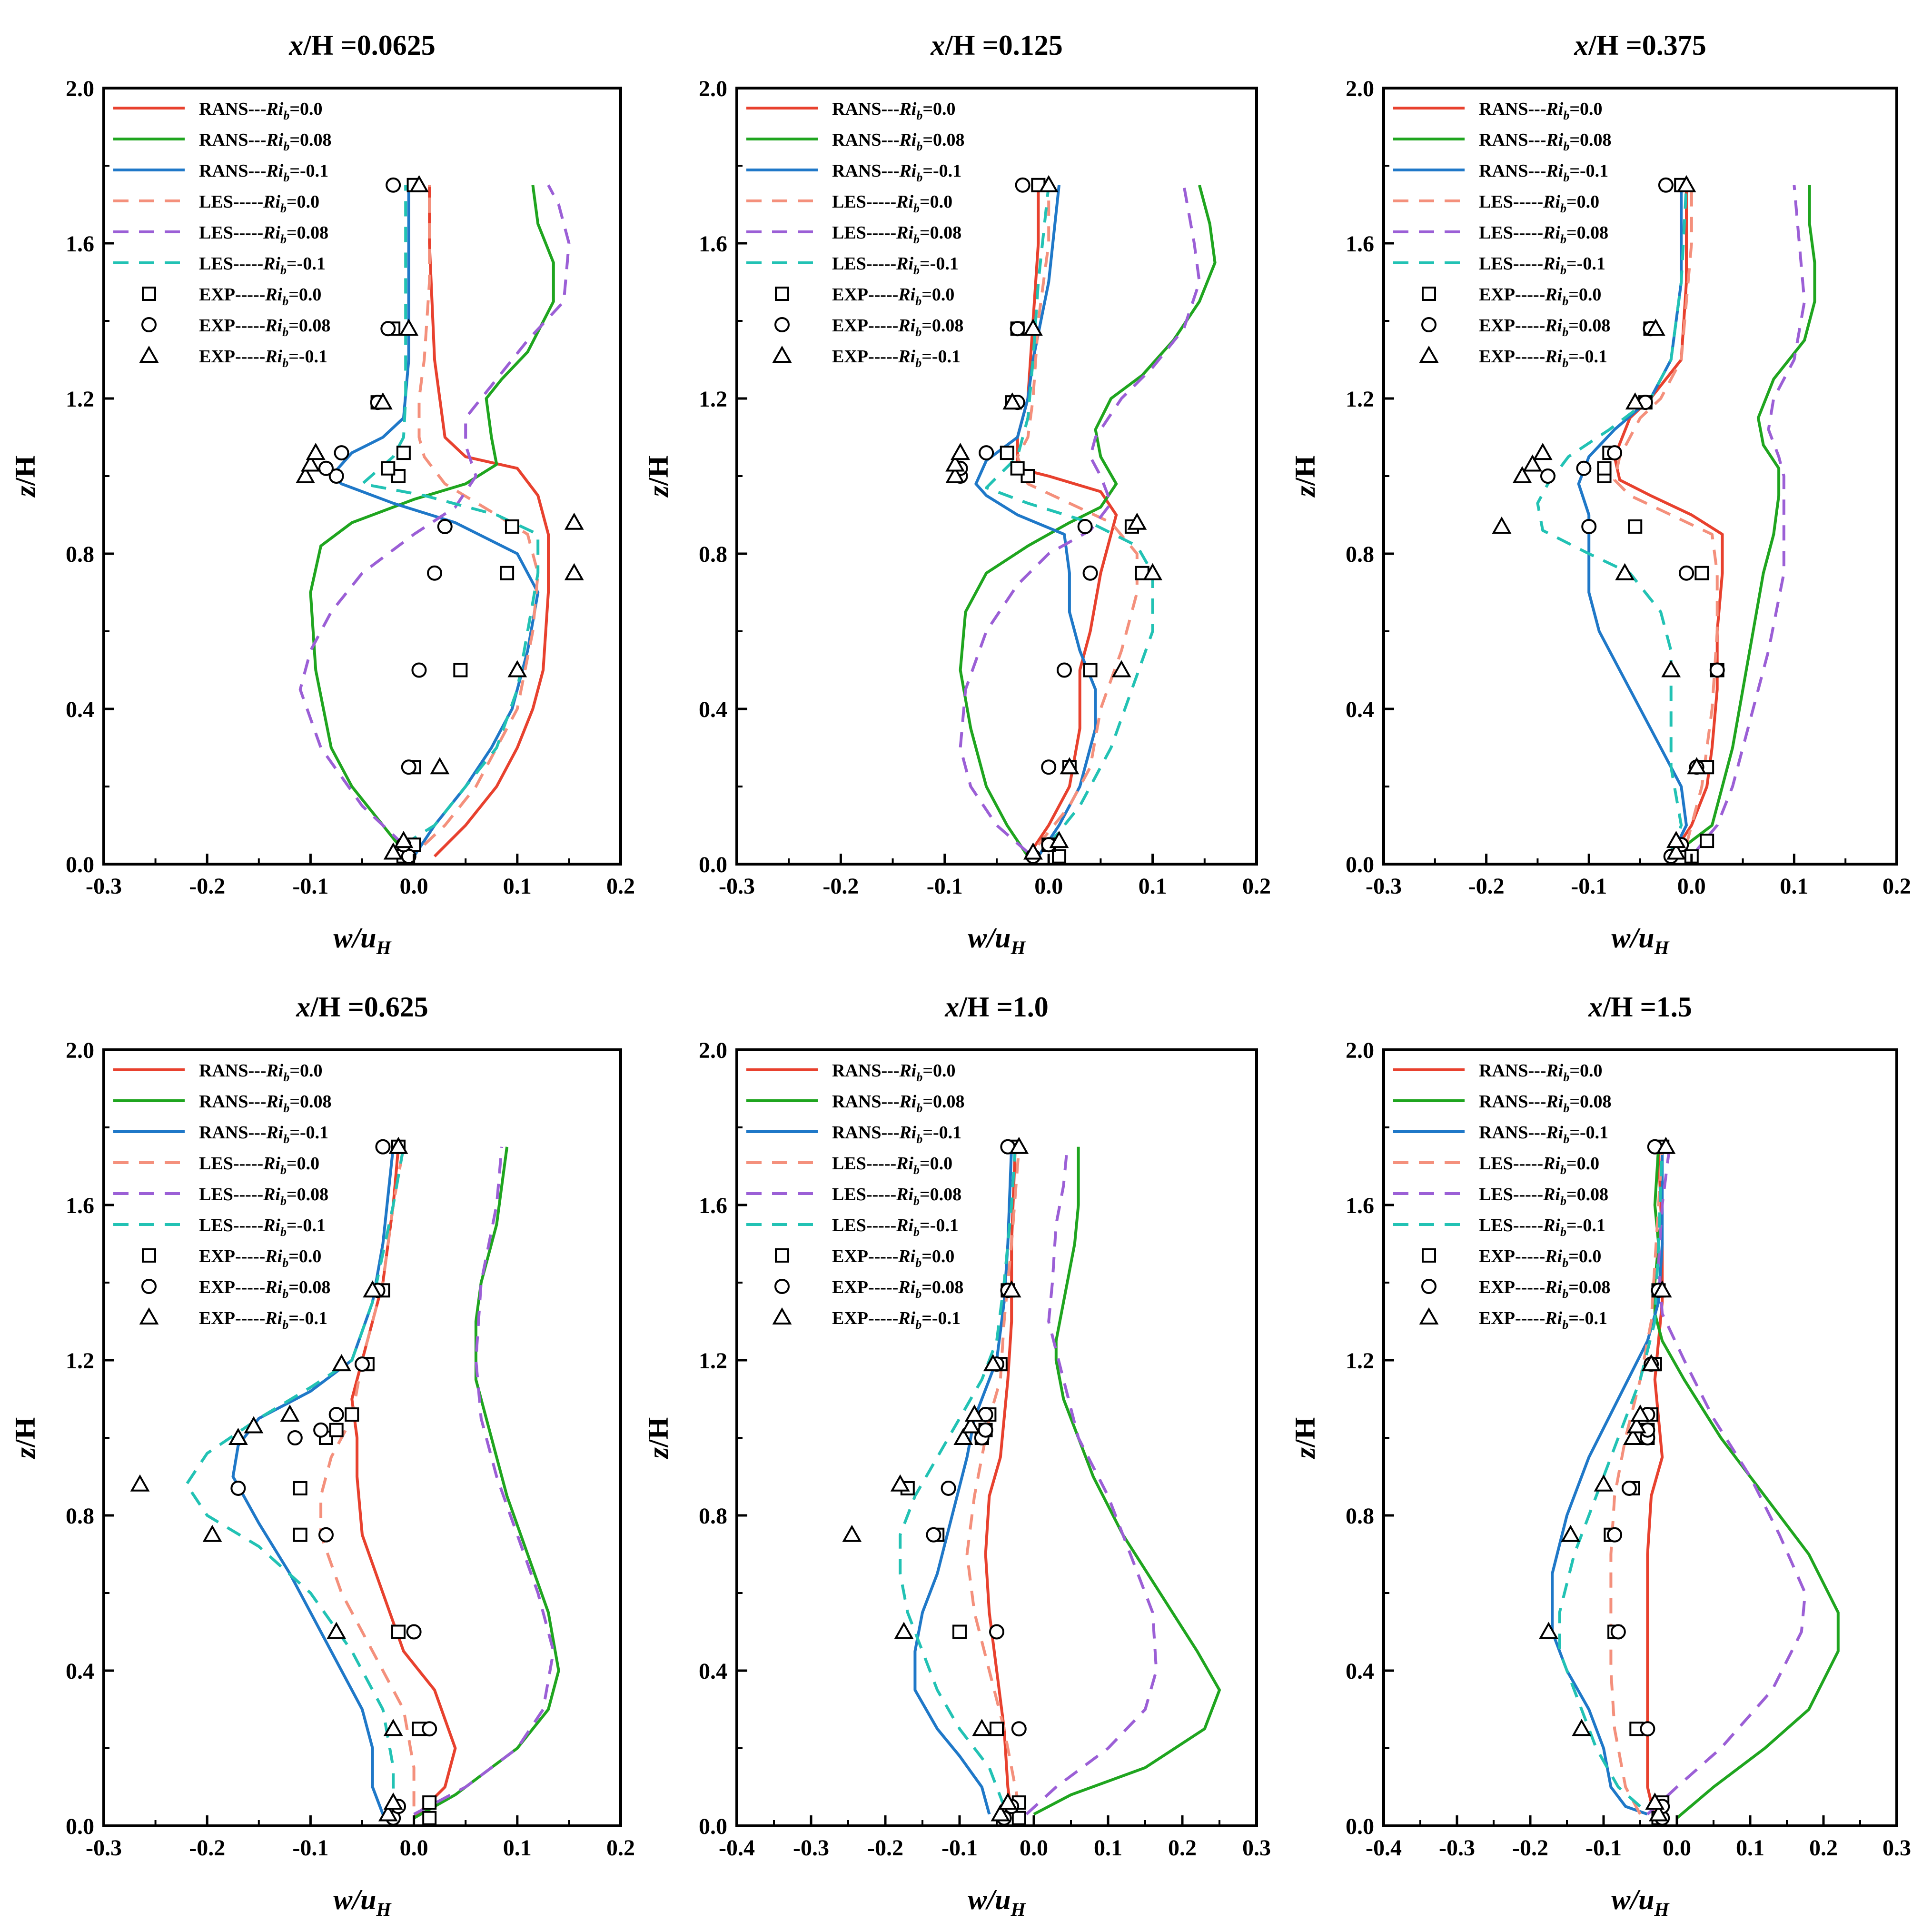 The image size is (1932, 1922). What do you see at coordinates (1541, 1072) in the screenshot?
I see `legend-label: RANS---Rib=0.0` at bounding box center [1541, 1072].